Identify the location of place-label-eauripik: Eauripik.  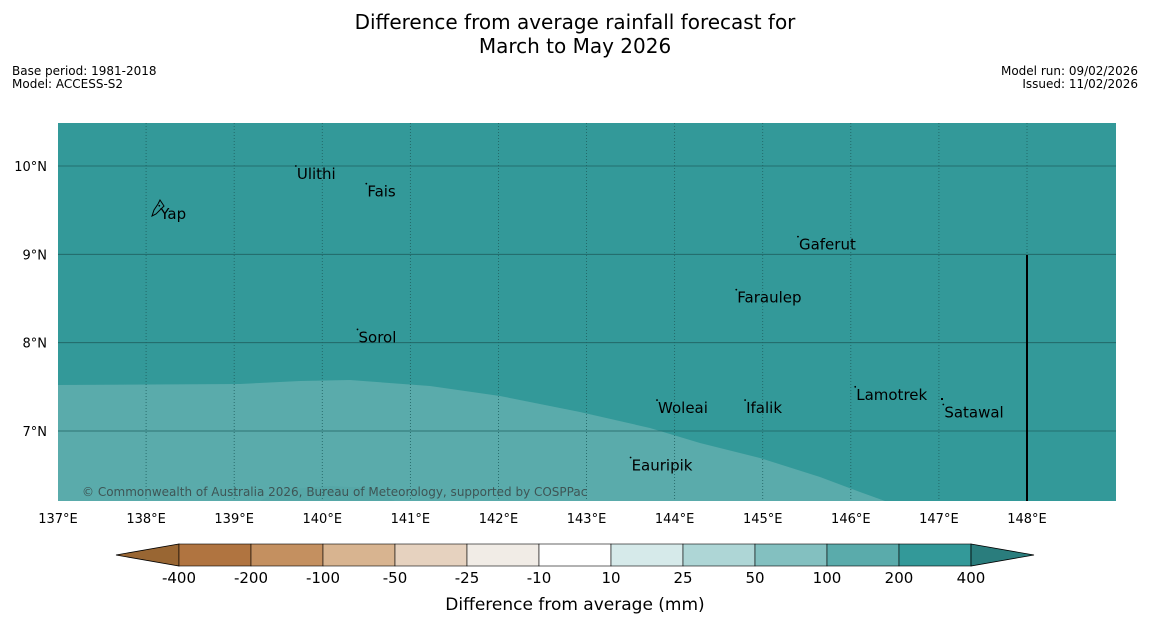
(662, 466).